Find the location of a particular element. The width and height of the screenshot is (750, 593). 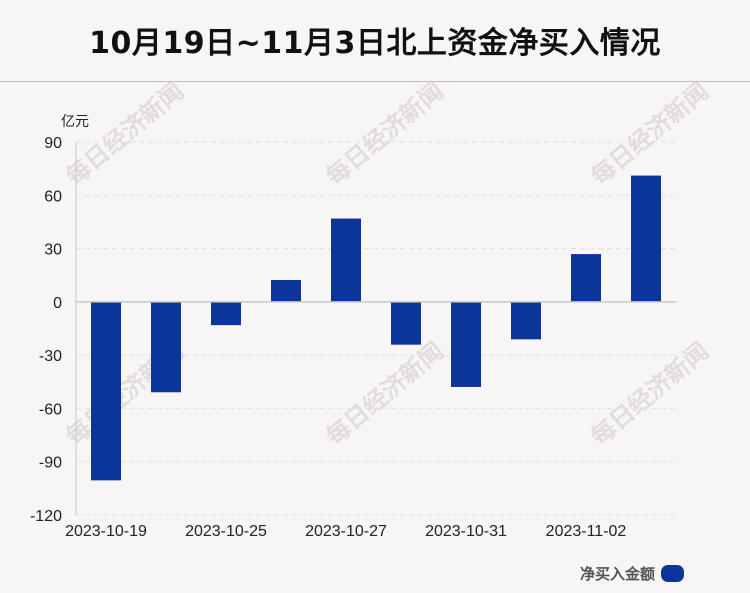

chart-legend: 净买入金额 is located at coordinates (632, 573).